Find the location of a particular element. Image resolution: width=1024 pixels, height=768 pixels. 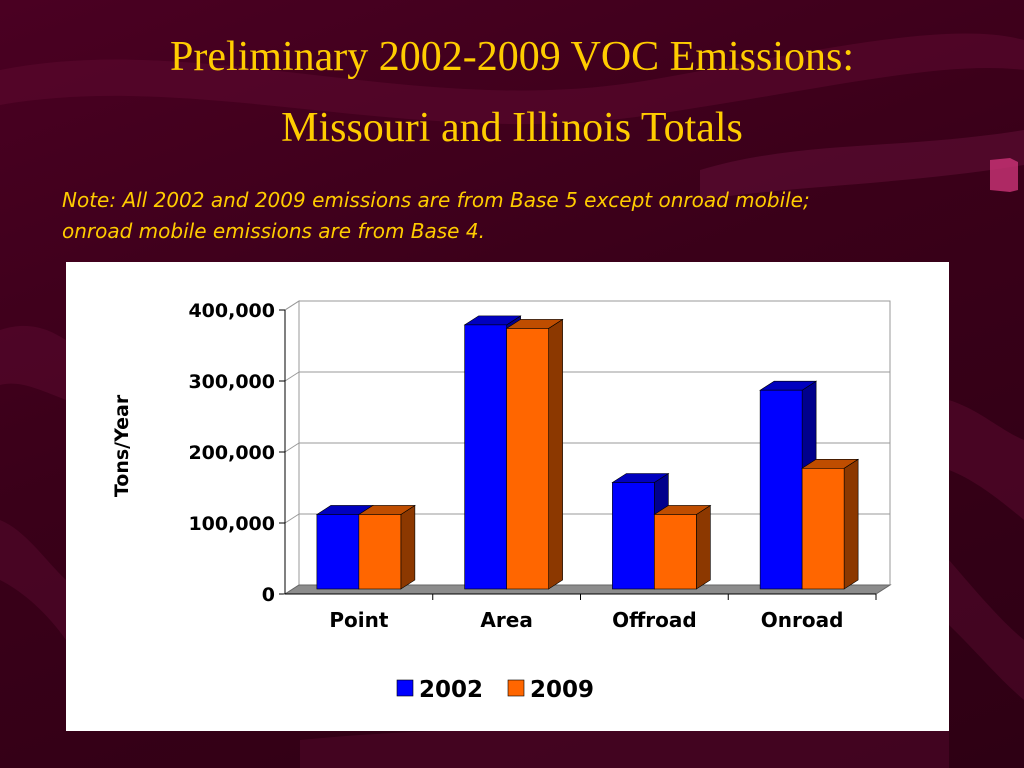

legend-item-2002: 2002 is located at coordinates (439, 690).